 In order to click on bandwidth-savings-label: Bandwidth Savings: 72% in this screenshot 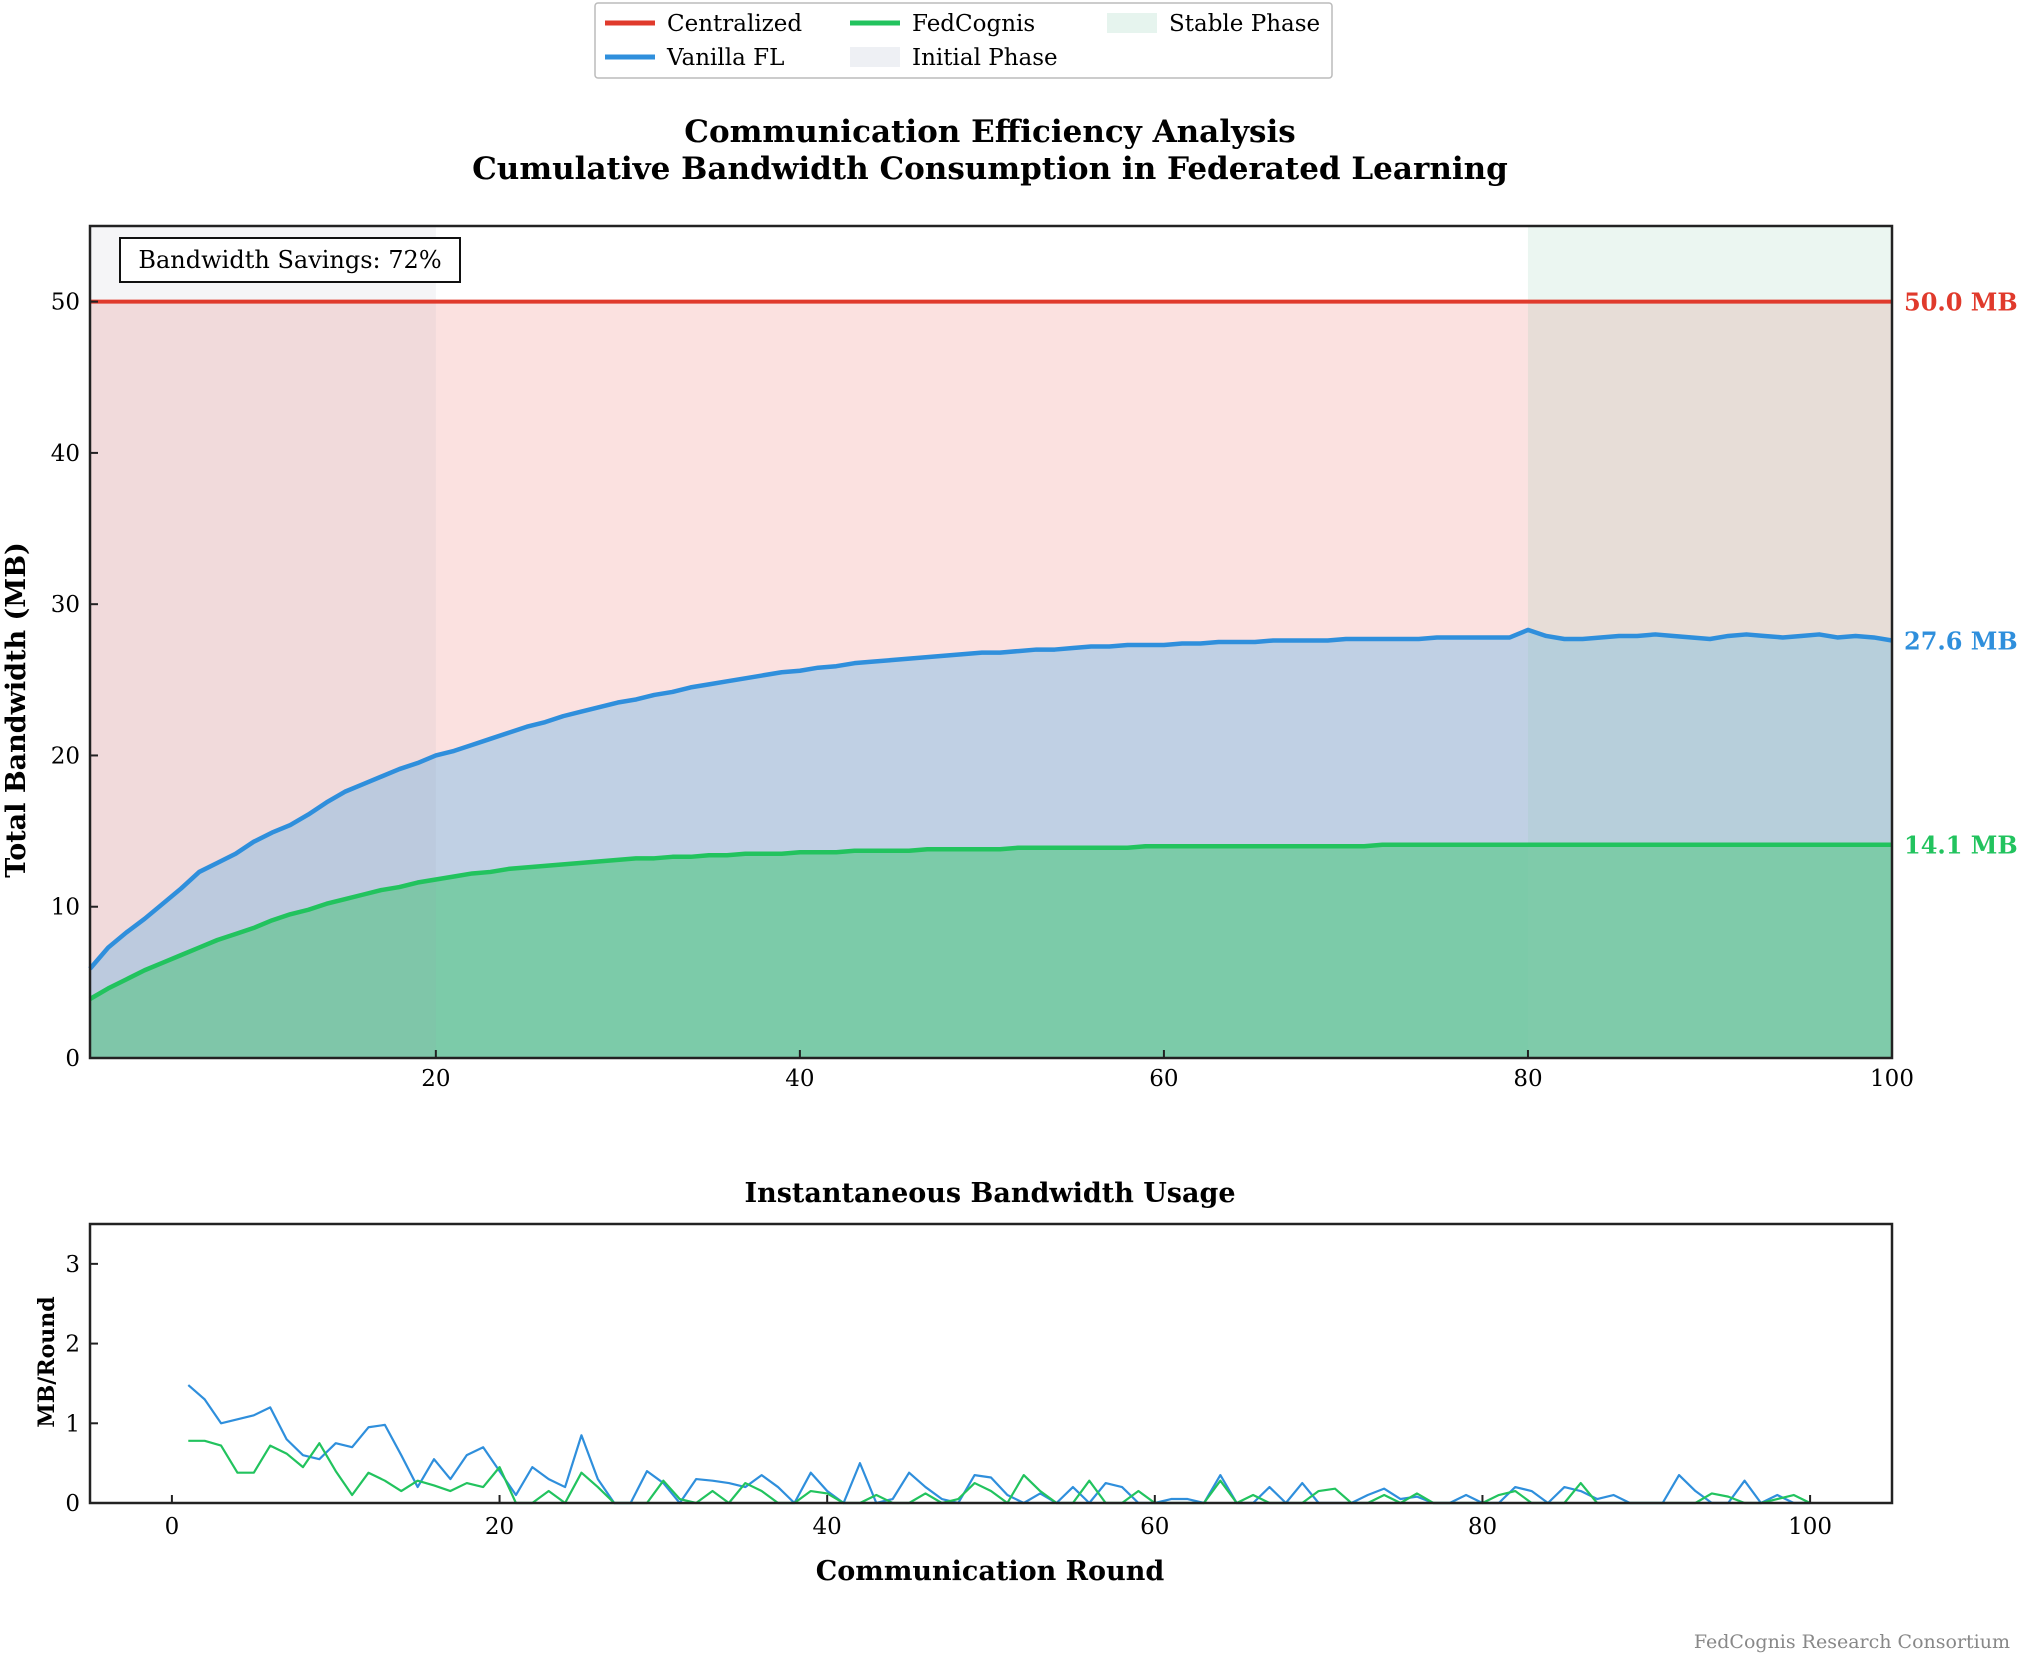, I will do `click(289, 260)`.